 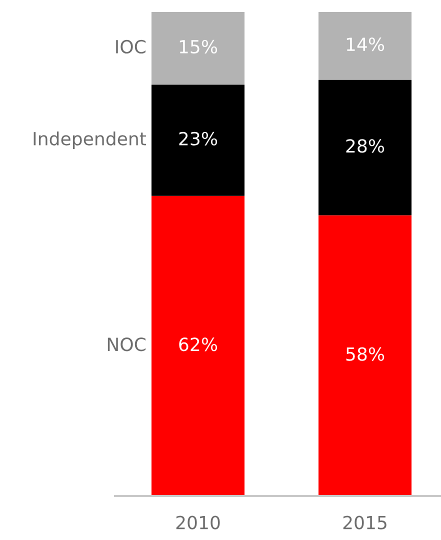 I want to click on series-label: Independent, so click(x=90, y=140).